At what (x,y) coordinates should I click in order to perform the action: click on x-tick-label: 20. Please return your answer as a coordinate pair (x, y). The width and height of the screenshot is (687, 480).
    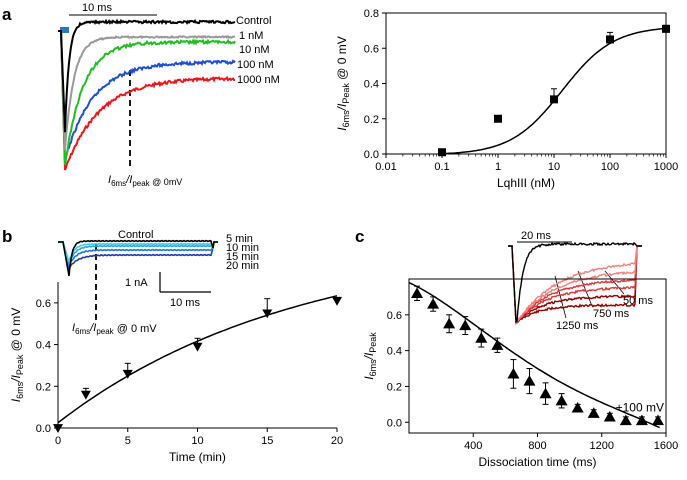
    Looking at the image, I should click on (337, 441).